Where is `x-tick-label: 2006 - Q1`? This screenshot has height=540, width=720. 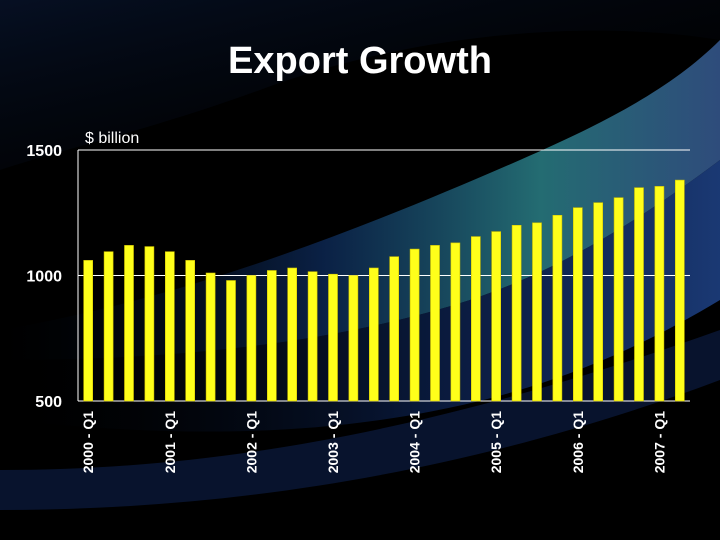
x-tick-label: 2006 - Q1 is located at coordinates (578, 442).